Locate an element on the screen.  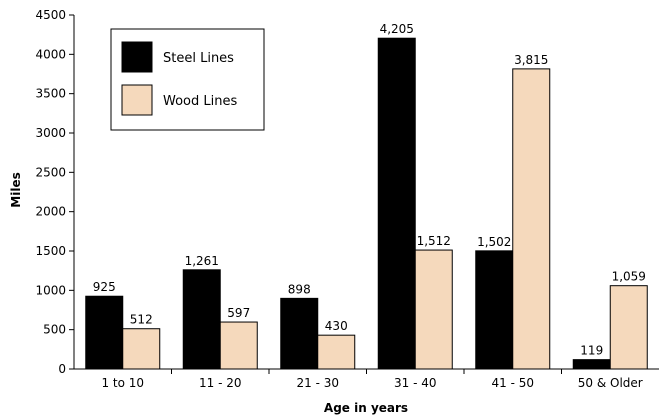
x-axis-title: Age in years is located at coordinates (366, 408).